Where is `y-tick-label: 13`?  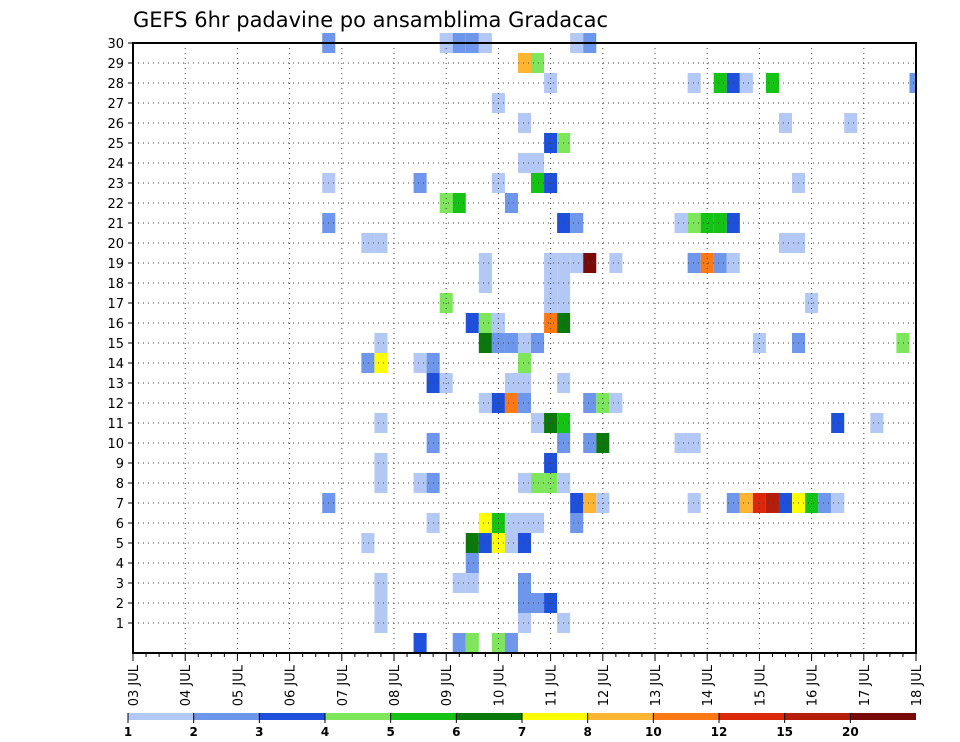
y-tick-label: 13 is located at coordinates (115, 384).